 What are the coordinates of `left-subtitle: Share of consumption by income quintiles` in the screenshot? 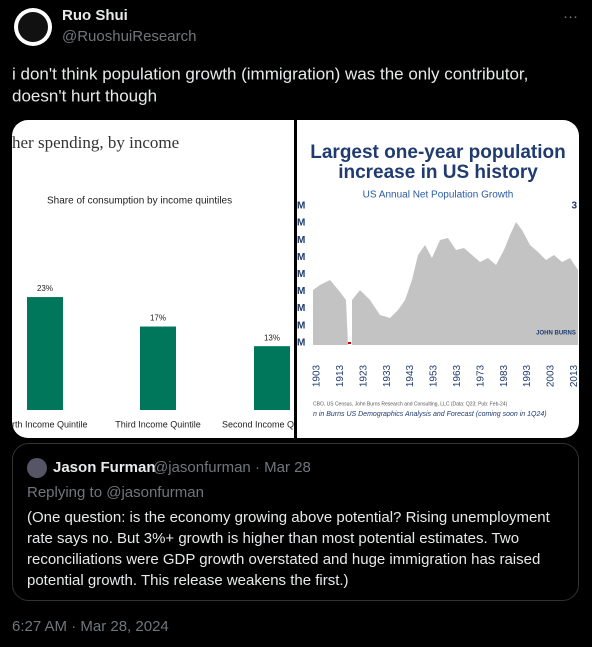 It's located at (139, 201).